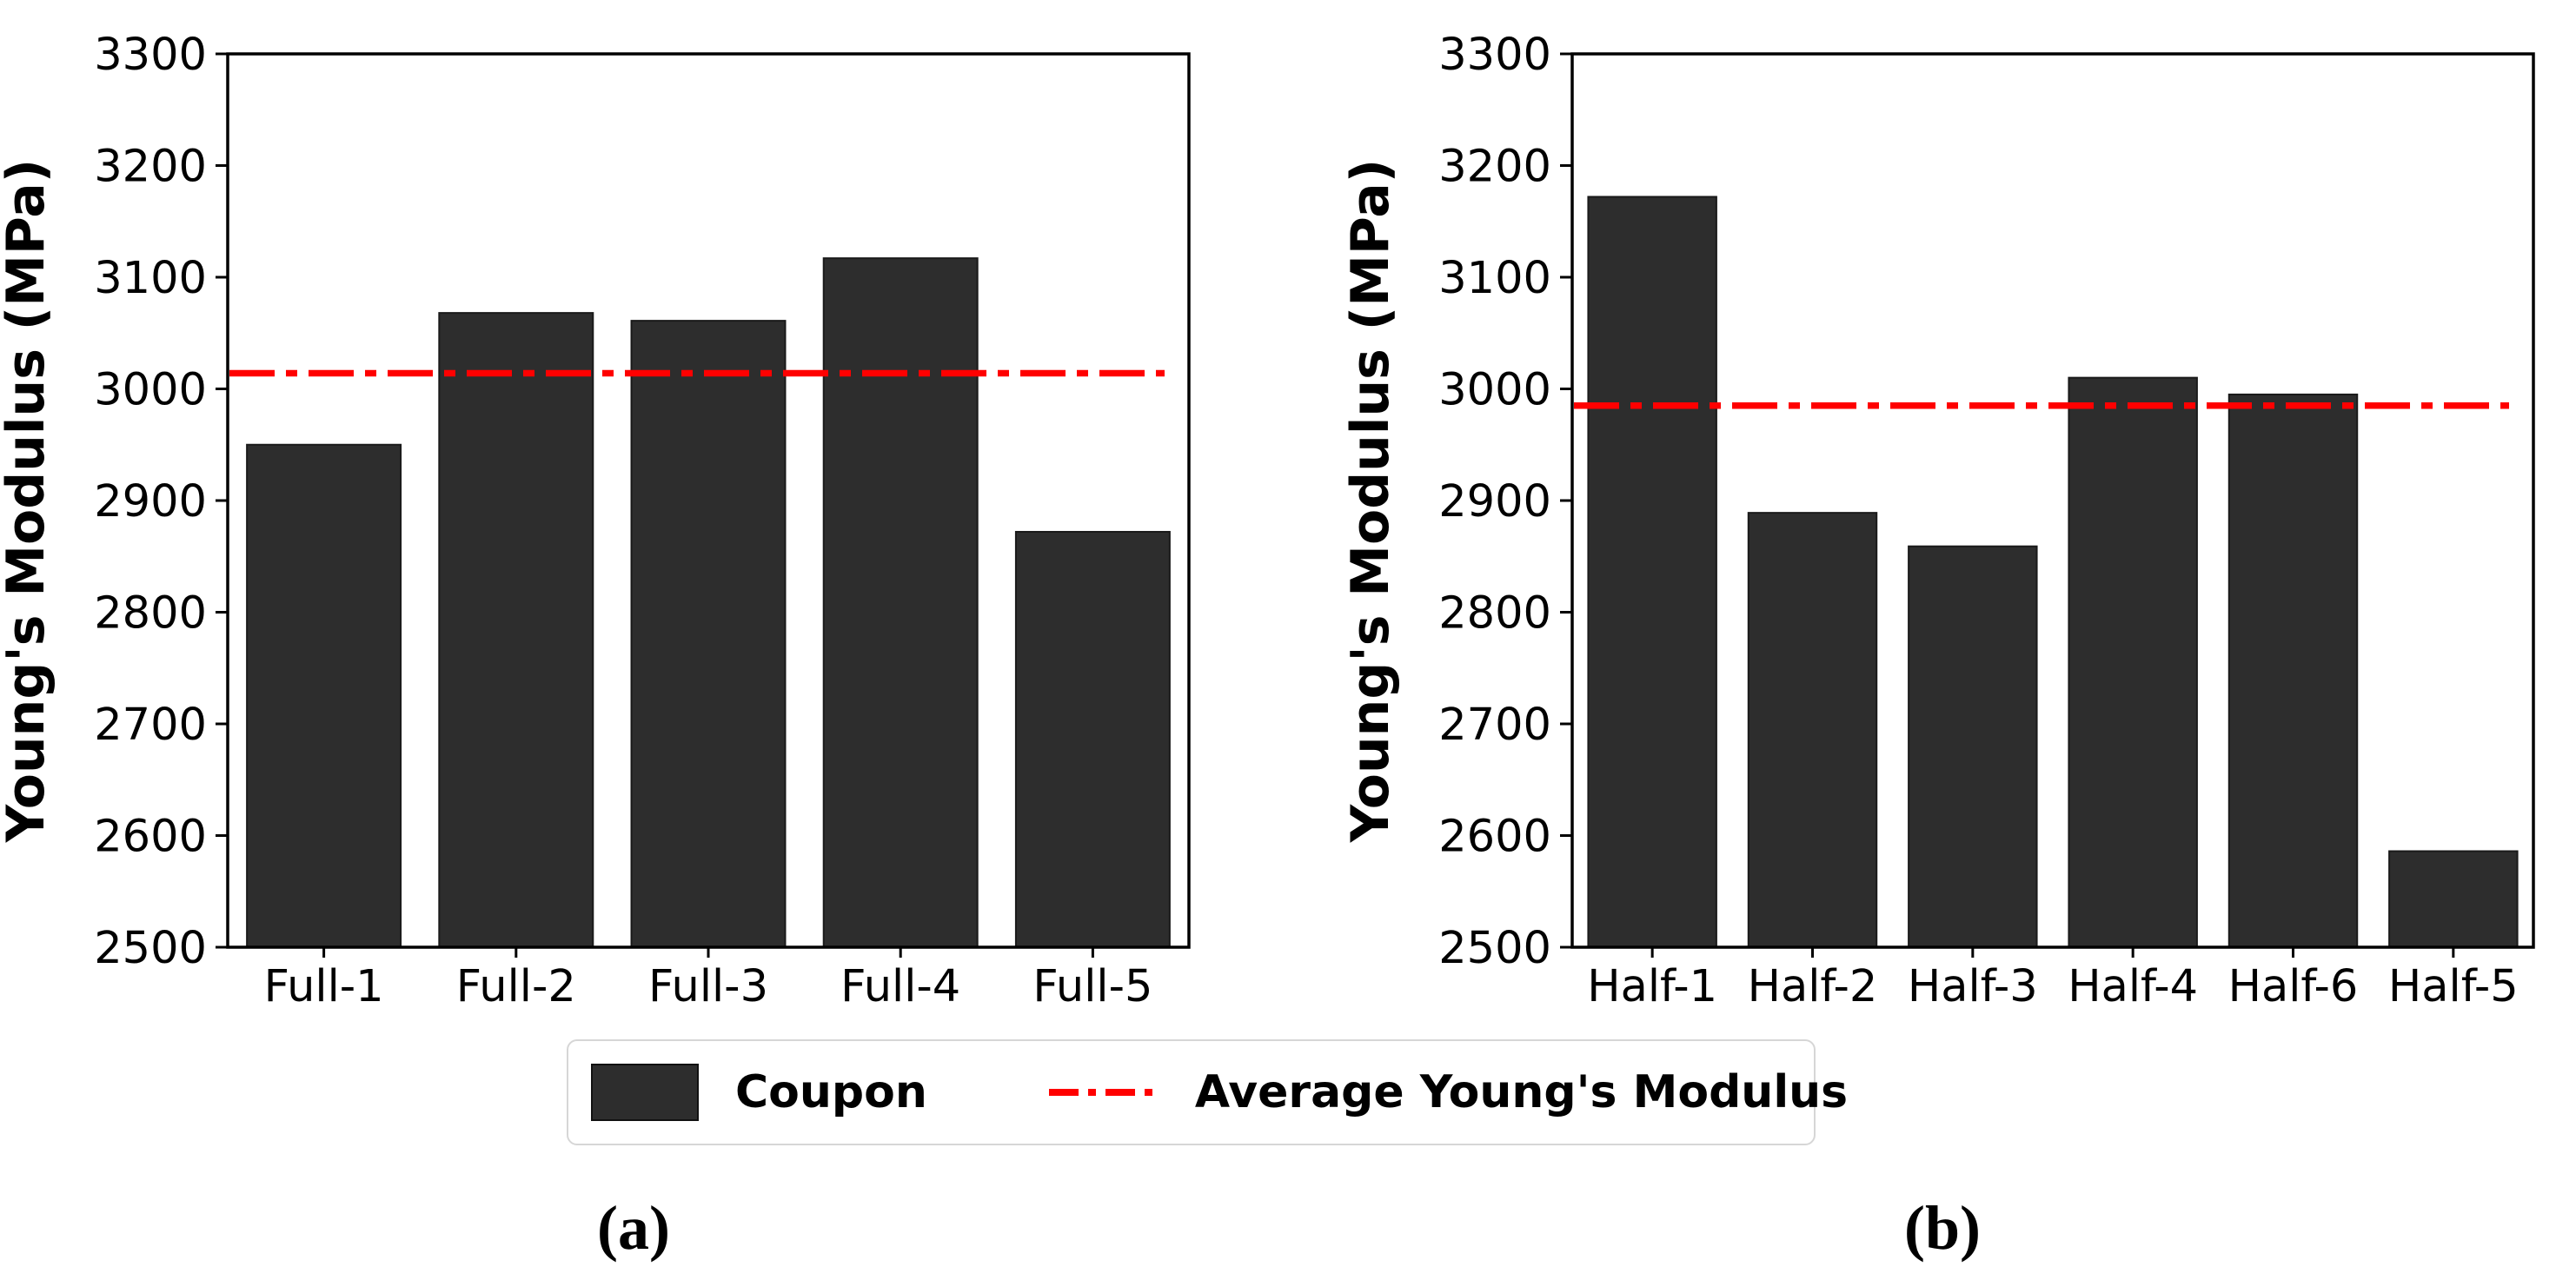 This screenshot has width=2576, height=1287. I want to click on legend: Coupon Average Young's Modulus, so click(1207, 1092).